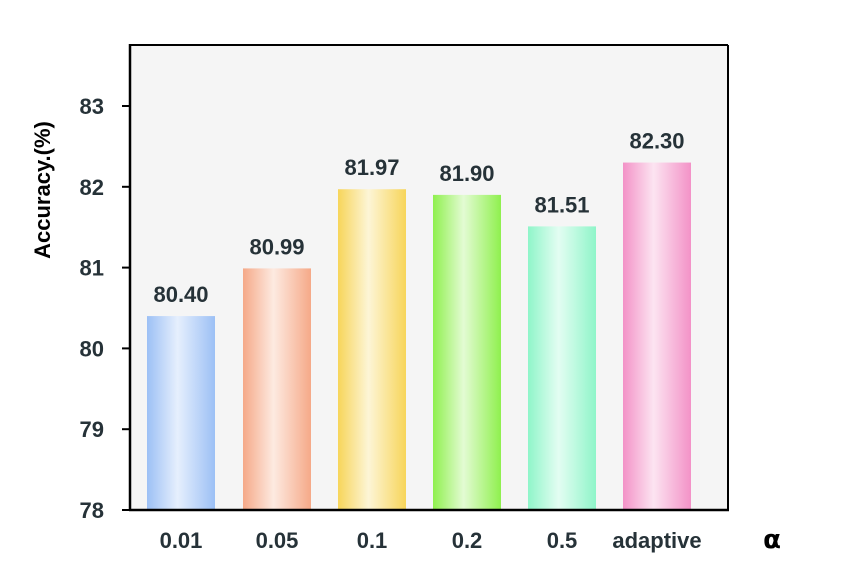 The height and width of the screenshot is (567, 841). What do you see at coordinates (277, 389) in the screenshot?
I see `bar-0.05` at bounding box center [277, 389].